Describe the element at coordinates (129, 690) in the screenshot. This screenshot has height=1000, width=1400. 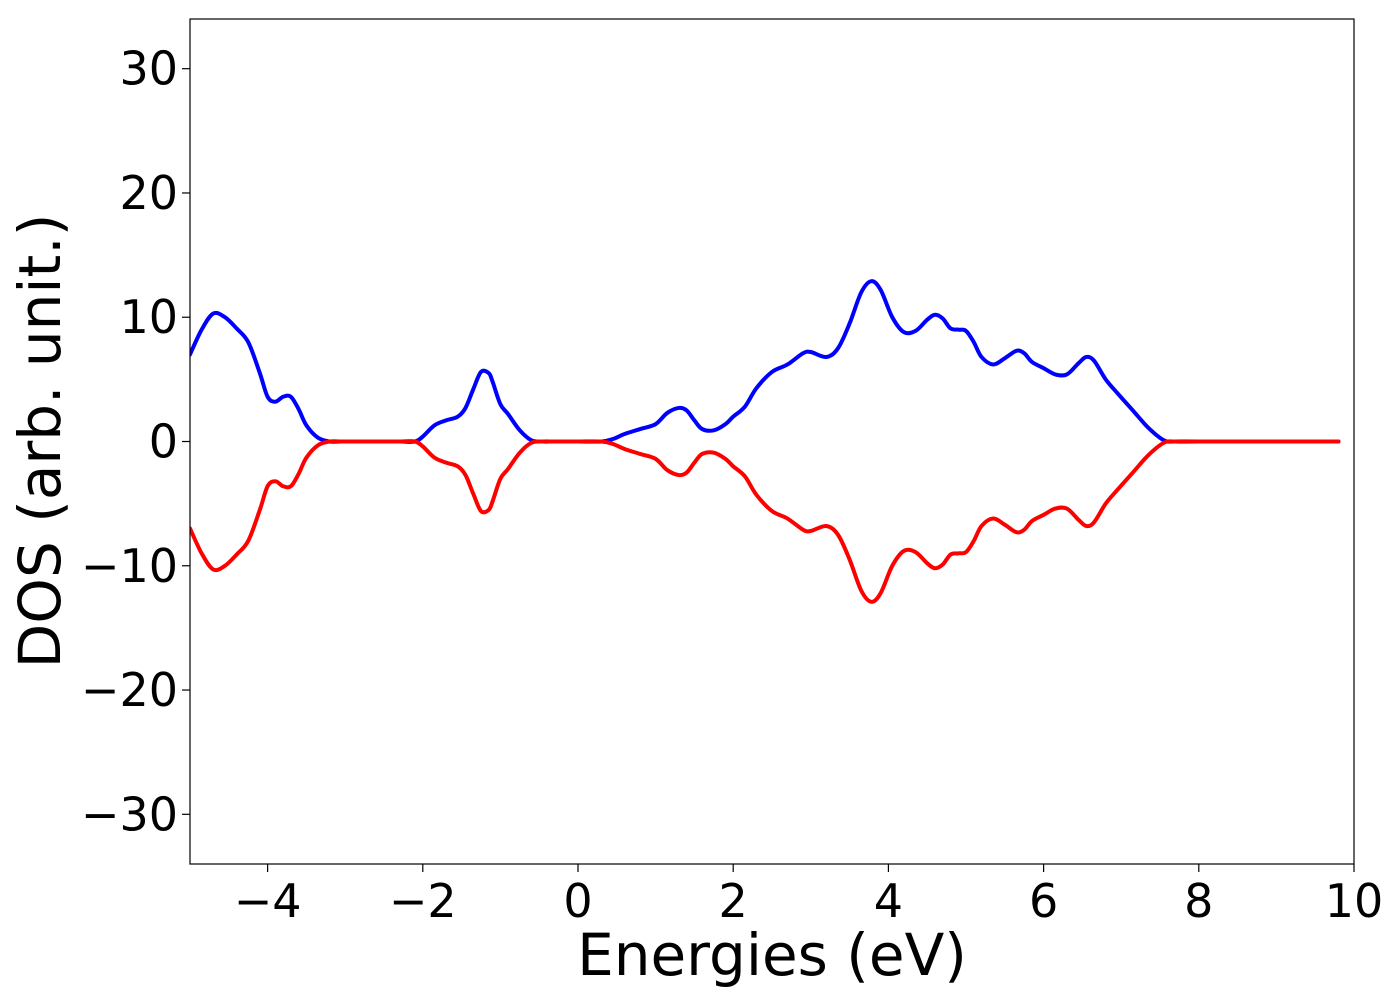
I see `y-tick-label: −20` at that location.